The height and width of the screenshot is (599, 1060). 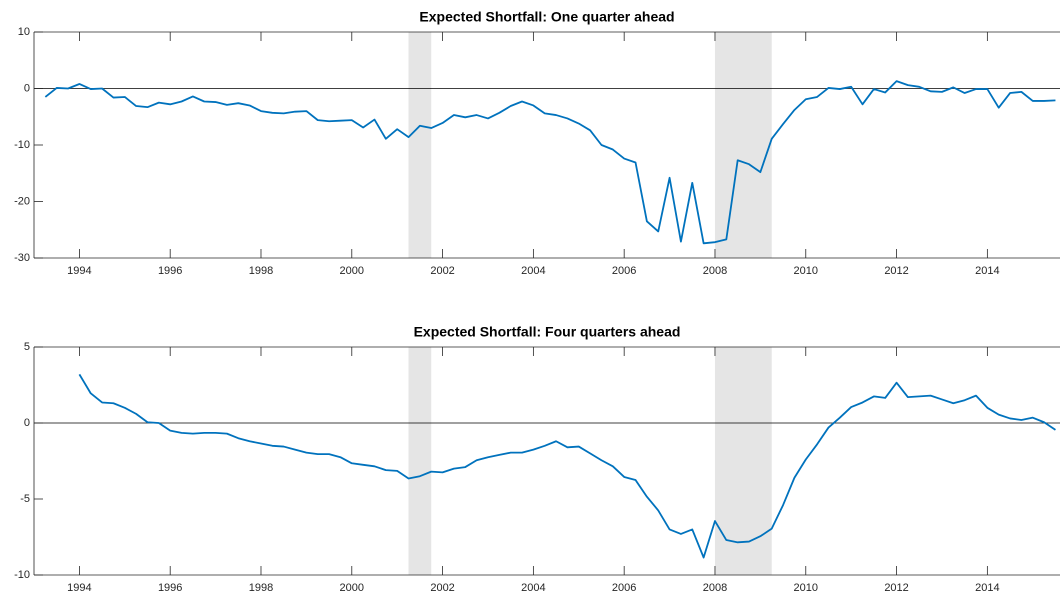 I want to click on chart-title: Expected Shortfall: One quarter ahead, so click(x=546, y=17).